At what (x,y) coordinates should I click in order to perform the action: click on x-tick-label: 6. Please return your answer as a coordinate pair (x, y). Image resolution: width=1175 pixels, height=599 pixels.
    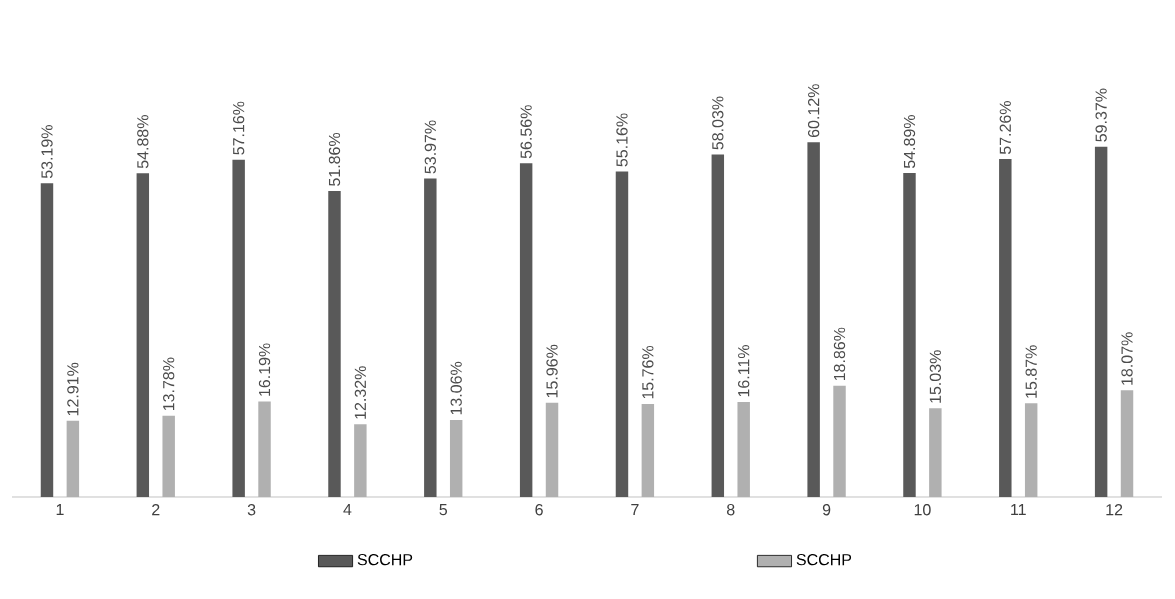
    Looking at the image, I should click on (539, 510).